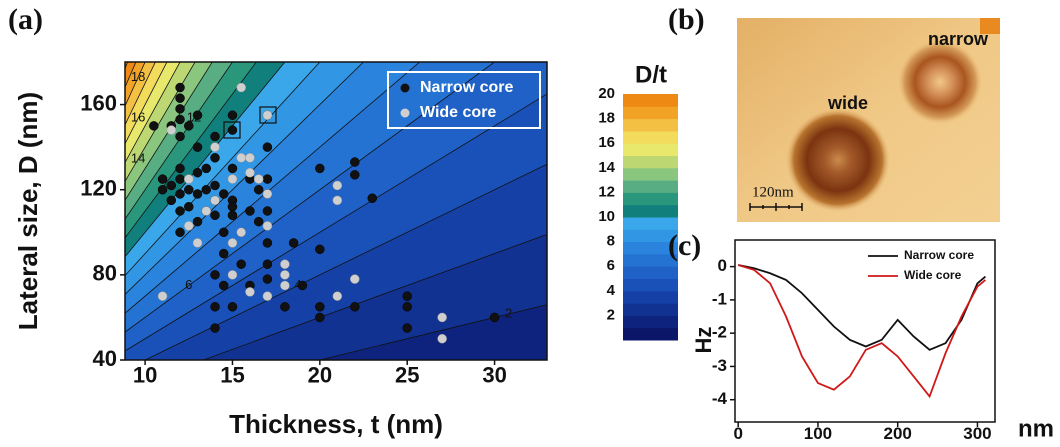 The width and height of the screenshot is (1060, 447). What do you see at coordinates (862, 331) in the screenshot?
I see `data-line` at bounding box center [862, 331].